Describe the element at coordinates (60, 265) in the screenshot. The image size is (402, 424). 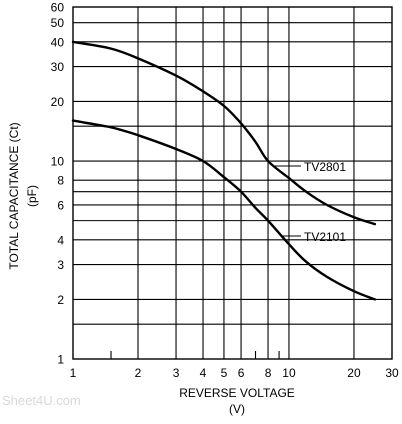
I see `y-tick-label-3: 3` at that location.